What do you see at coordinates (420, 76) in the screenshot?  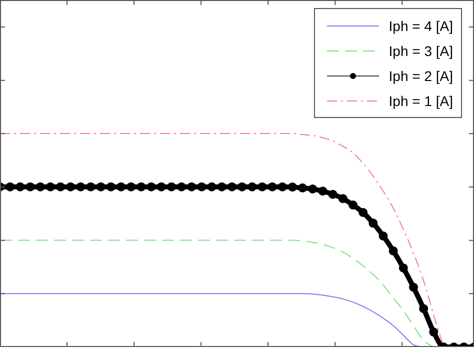 I see `legend-label: Iph = 2 [A]` at bounding box center [420, 76].